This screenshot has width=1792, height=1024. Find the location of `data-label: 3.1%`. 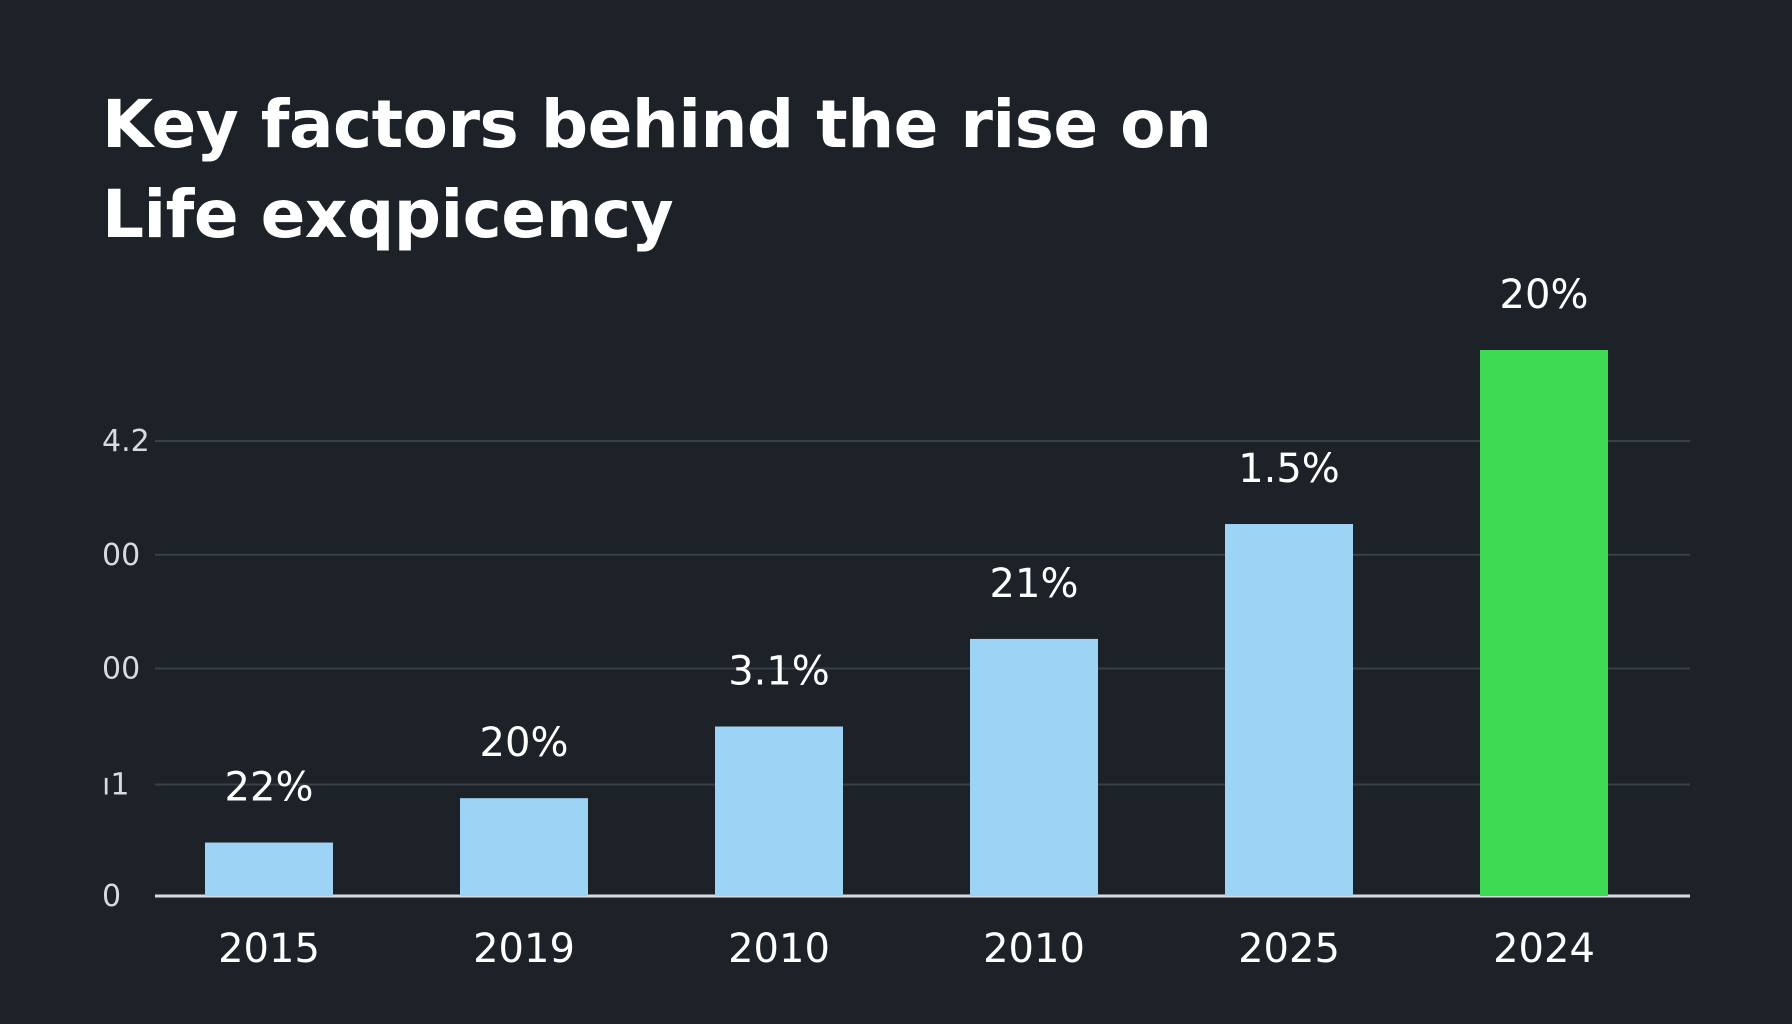

data-label: 3.1% is located at coordinates (779, 672).